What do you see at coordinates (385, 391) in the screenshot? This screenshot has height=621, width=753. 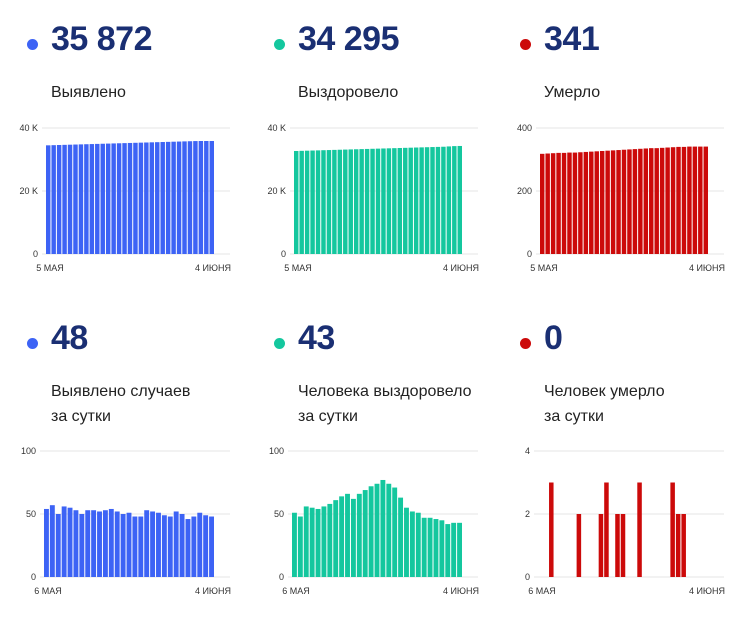 I see `label-line: Человека выздоровело` at bounding box center [385, 391].